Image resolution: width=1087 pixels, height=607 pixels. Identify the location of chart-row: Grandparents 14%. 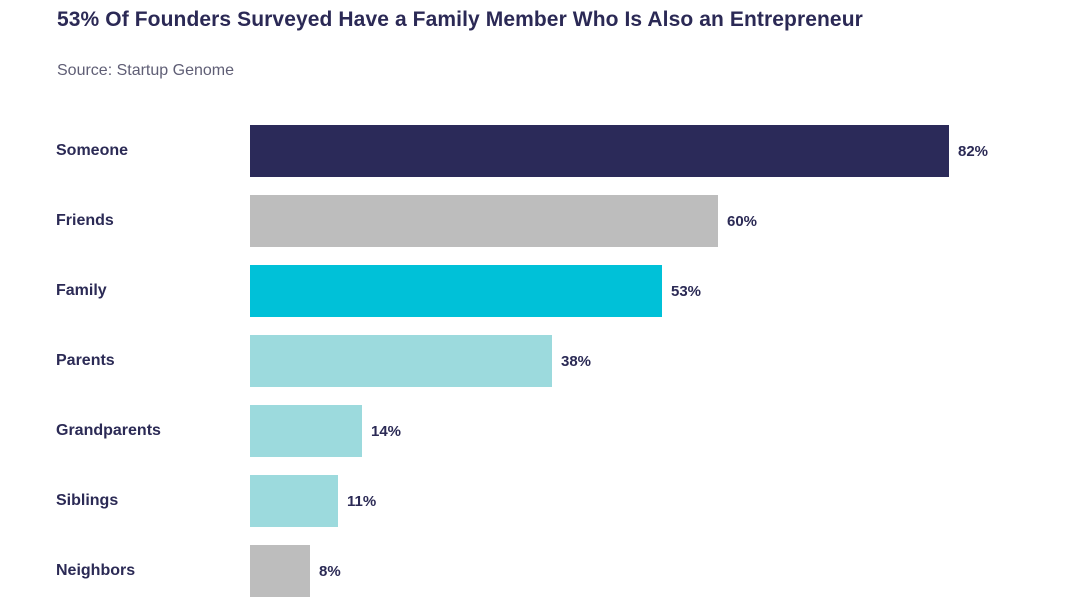
(543, 431).